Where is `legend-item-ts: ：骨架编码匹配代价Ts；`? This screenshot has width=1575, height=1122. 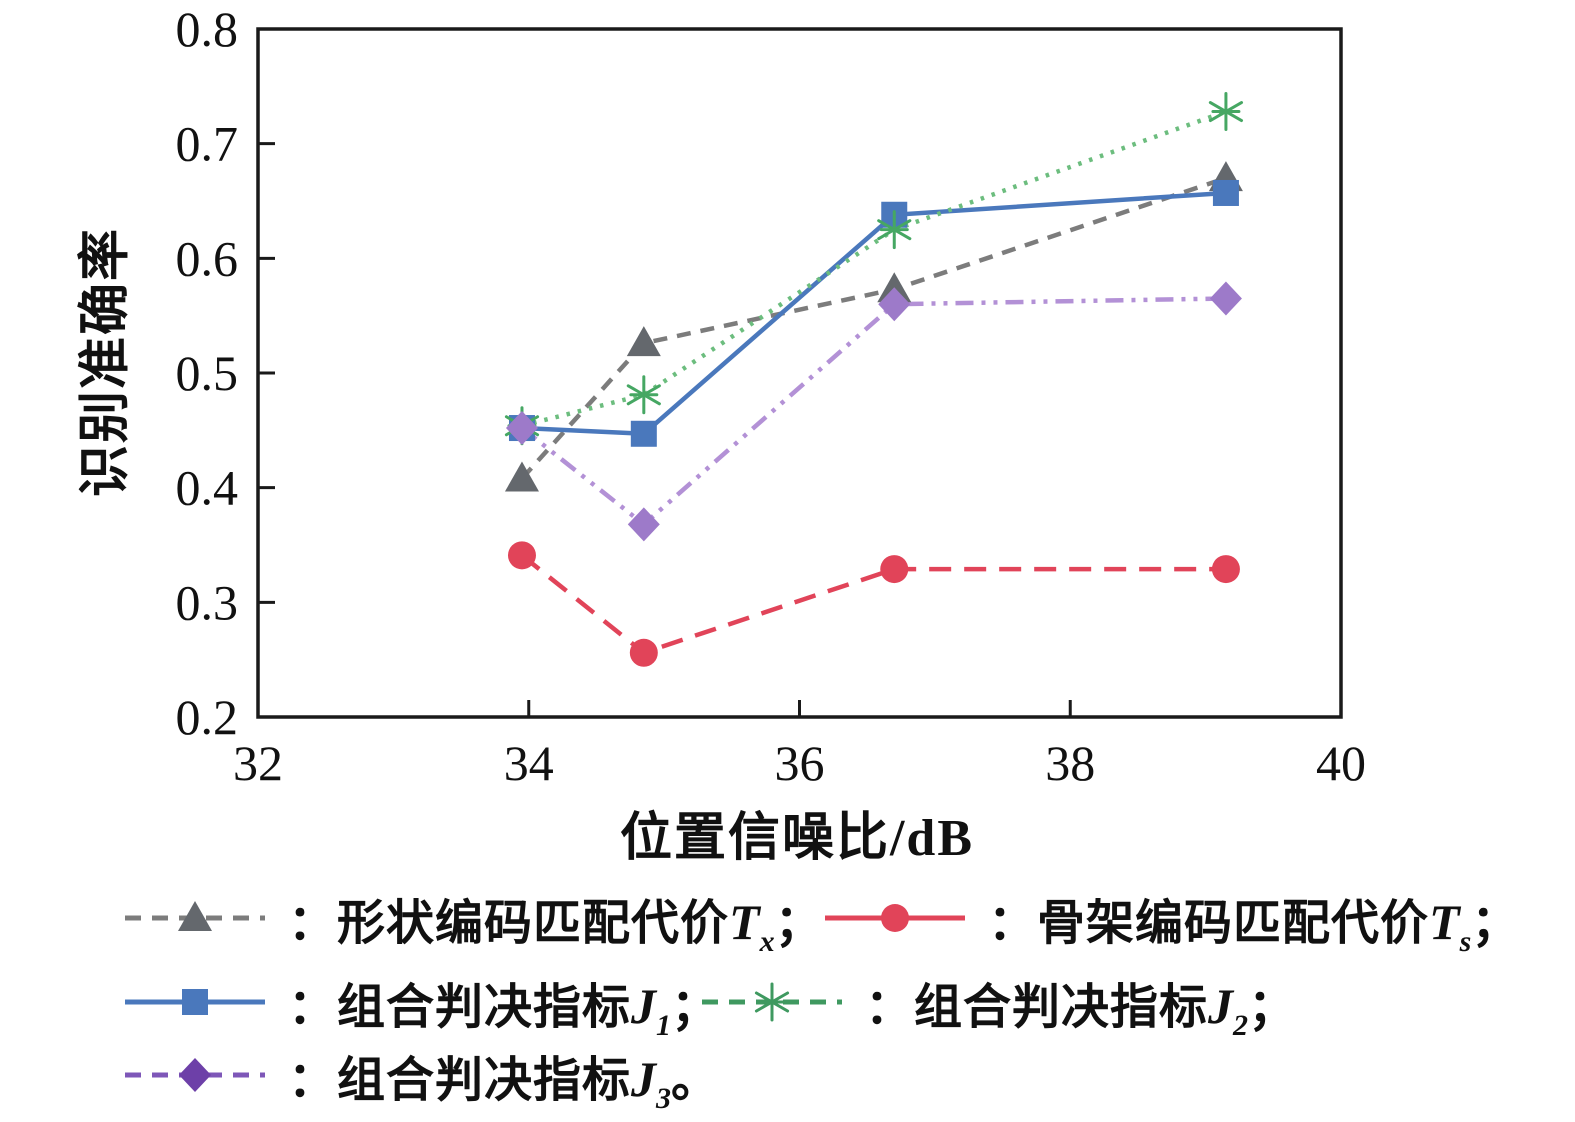 legend-item-ts: ：骨架编码匹配代价Ts； is located at coordinates (1170, 920).